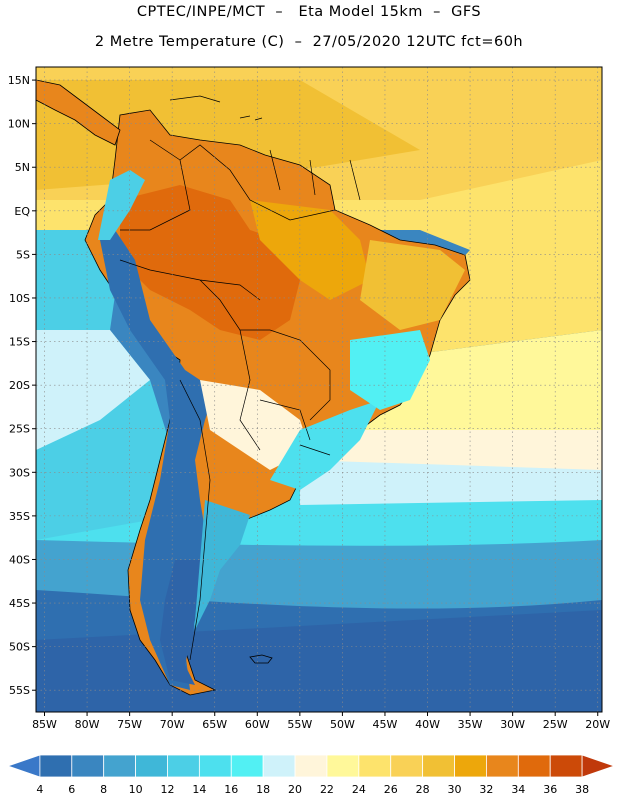  I want to click on field-south-brazil, so click(325, 445).